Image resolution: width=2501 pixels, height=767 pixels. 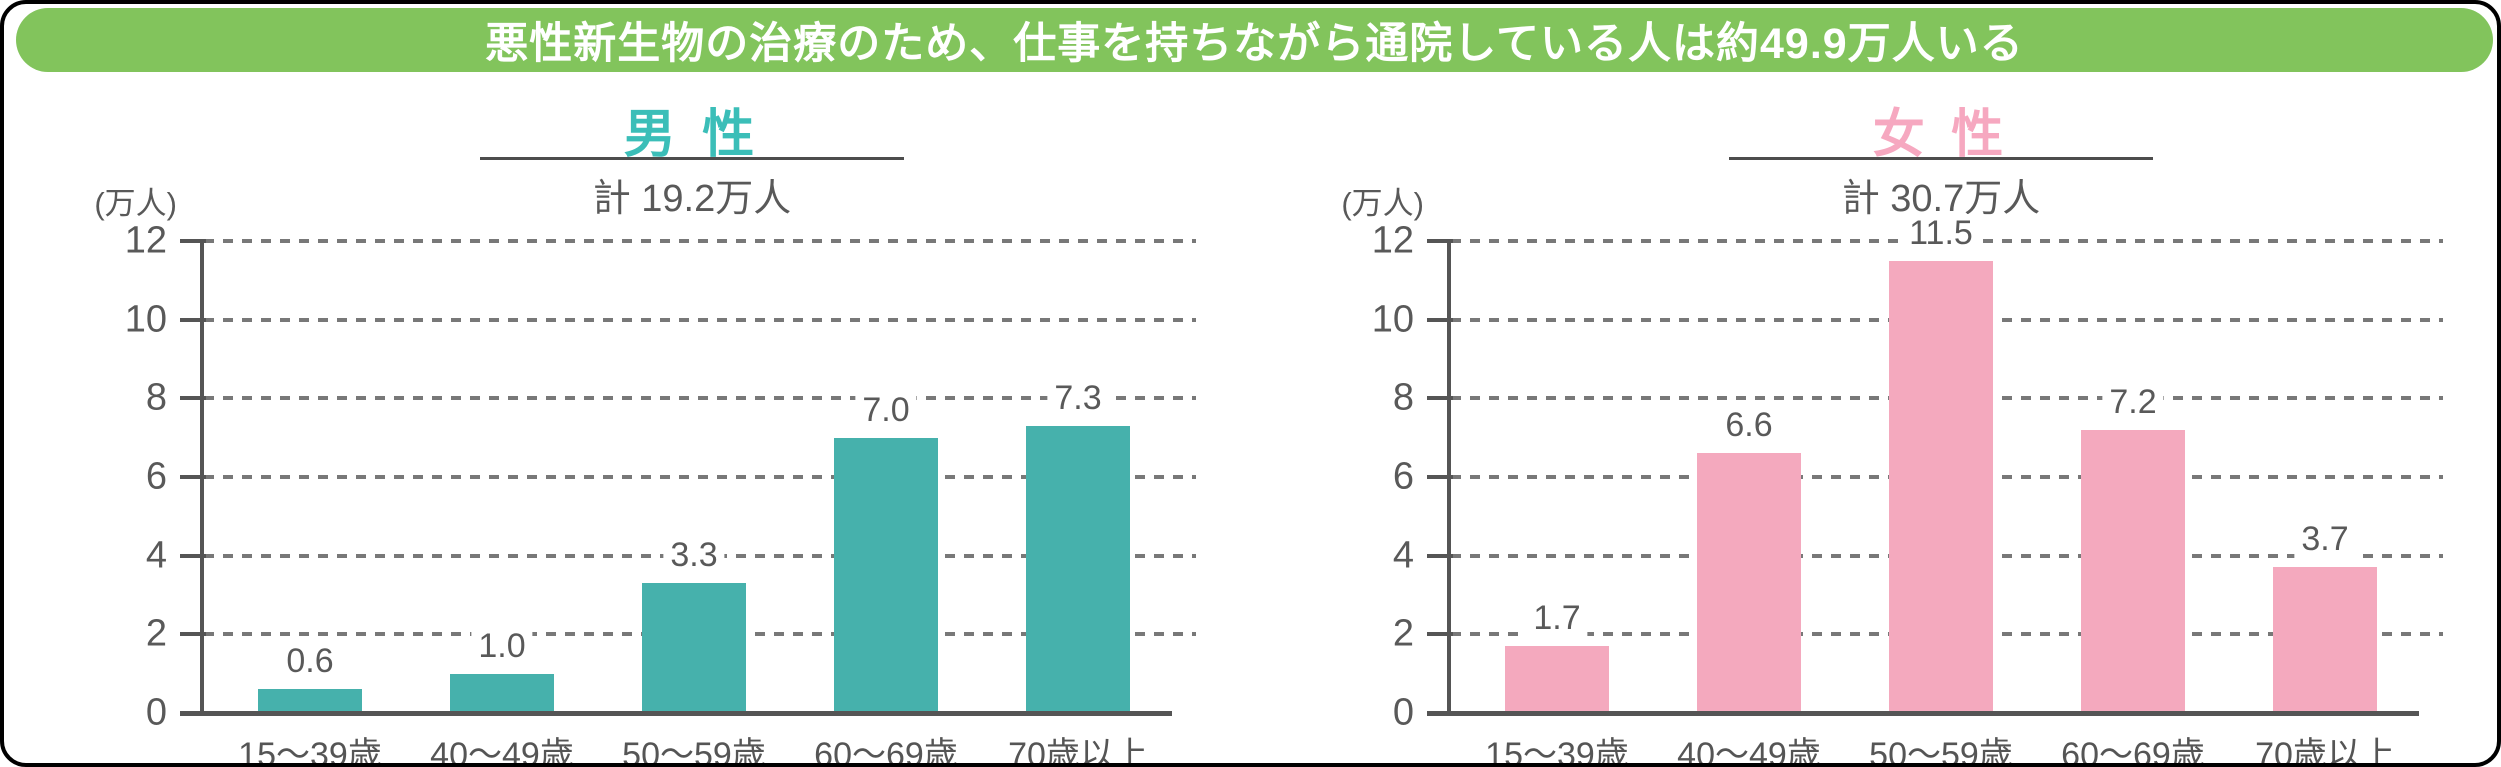 What do you see at coordinates (502, 646) in the screenshot?
I see `male-bar-value-1: 1.0` at bounding box center [502, 646].